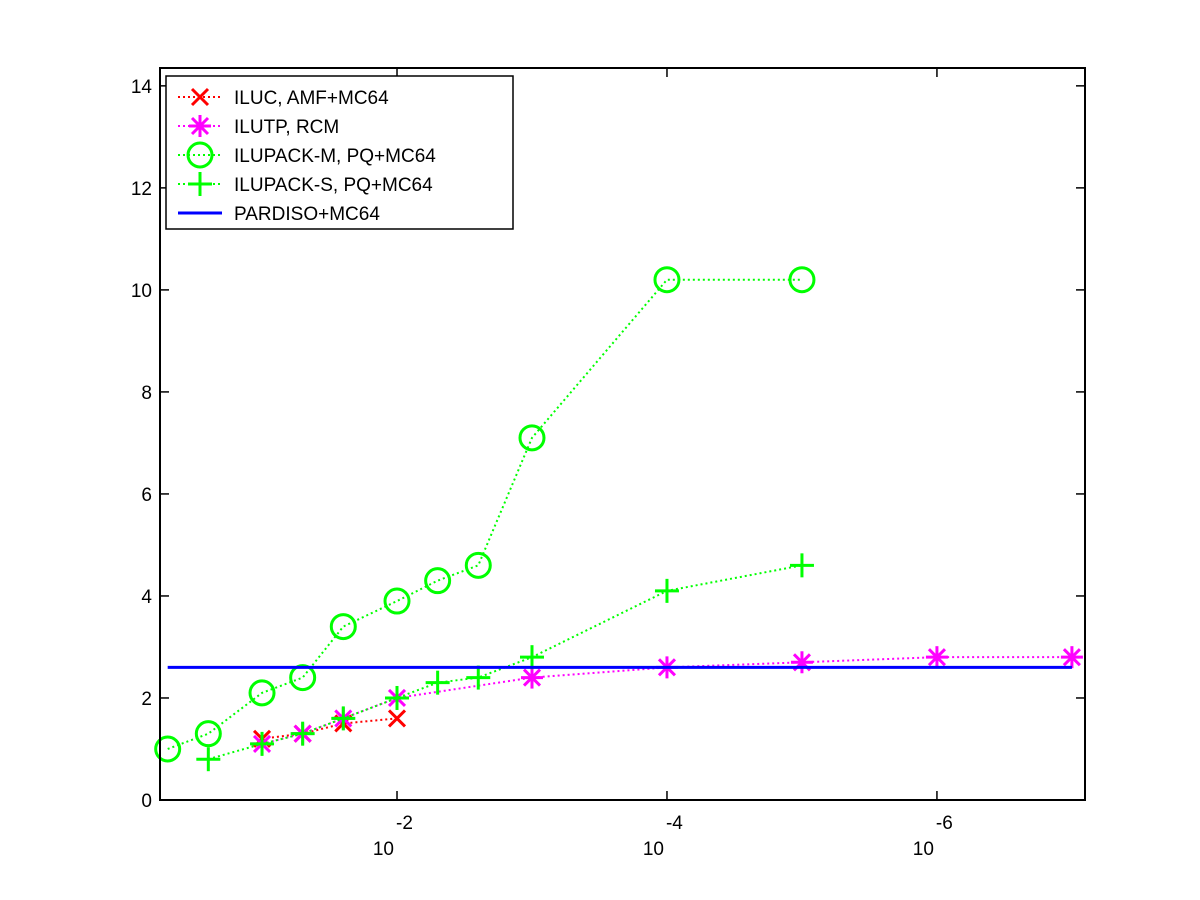 The width and height of the screenshot is (1200, 900). I want to click on legend-label: PARDISO+MC64, so click(307, 214).